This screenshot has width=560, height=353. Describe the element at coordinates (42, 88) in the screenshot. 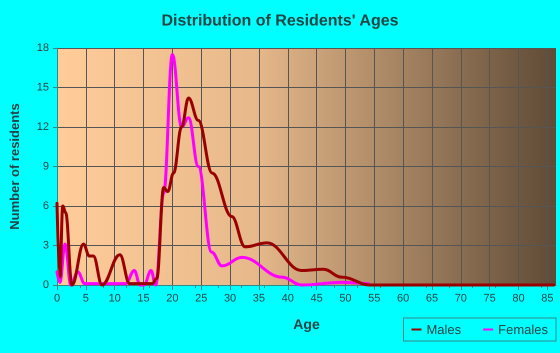

I see `y-tick-label: 15` at that location.